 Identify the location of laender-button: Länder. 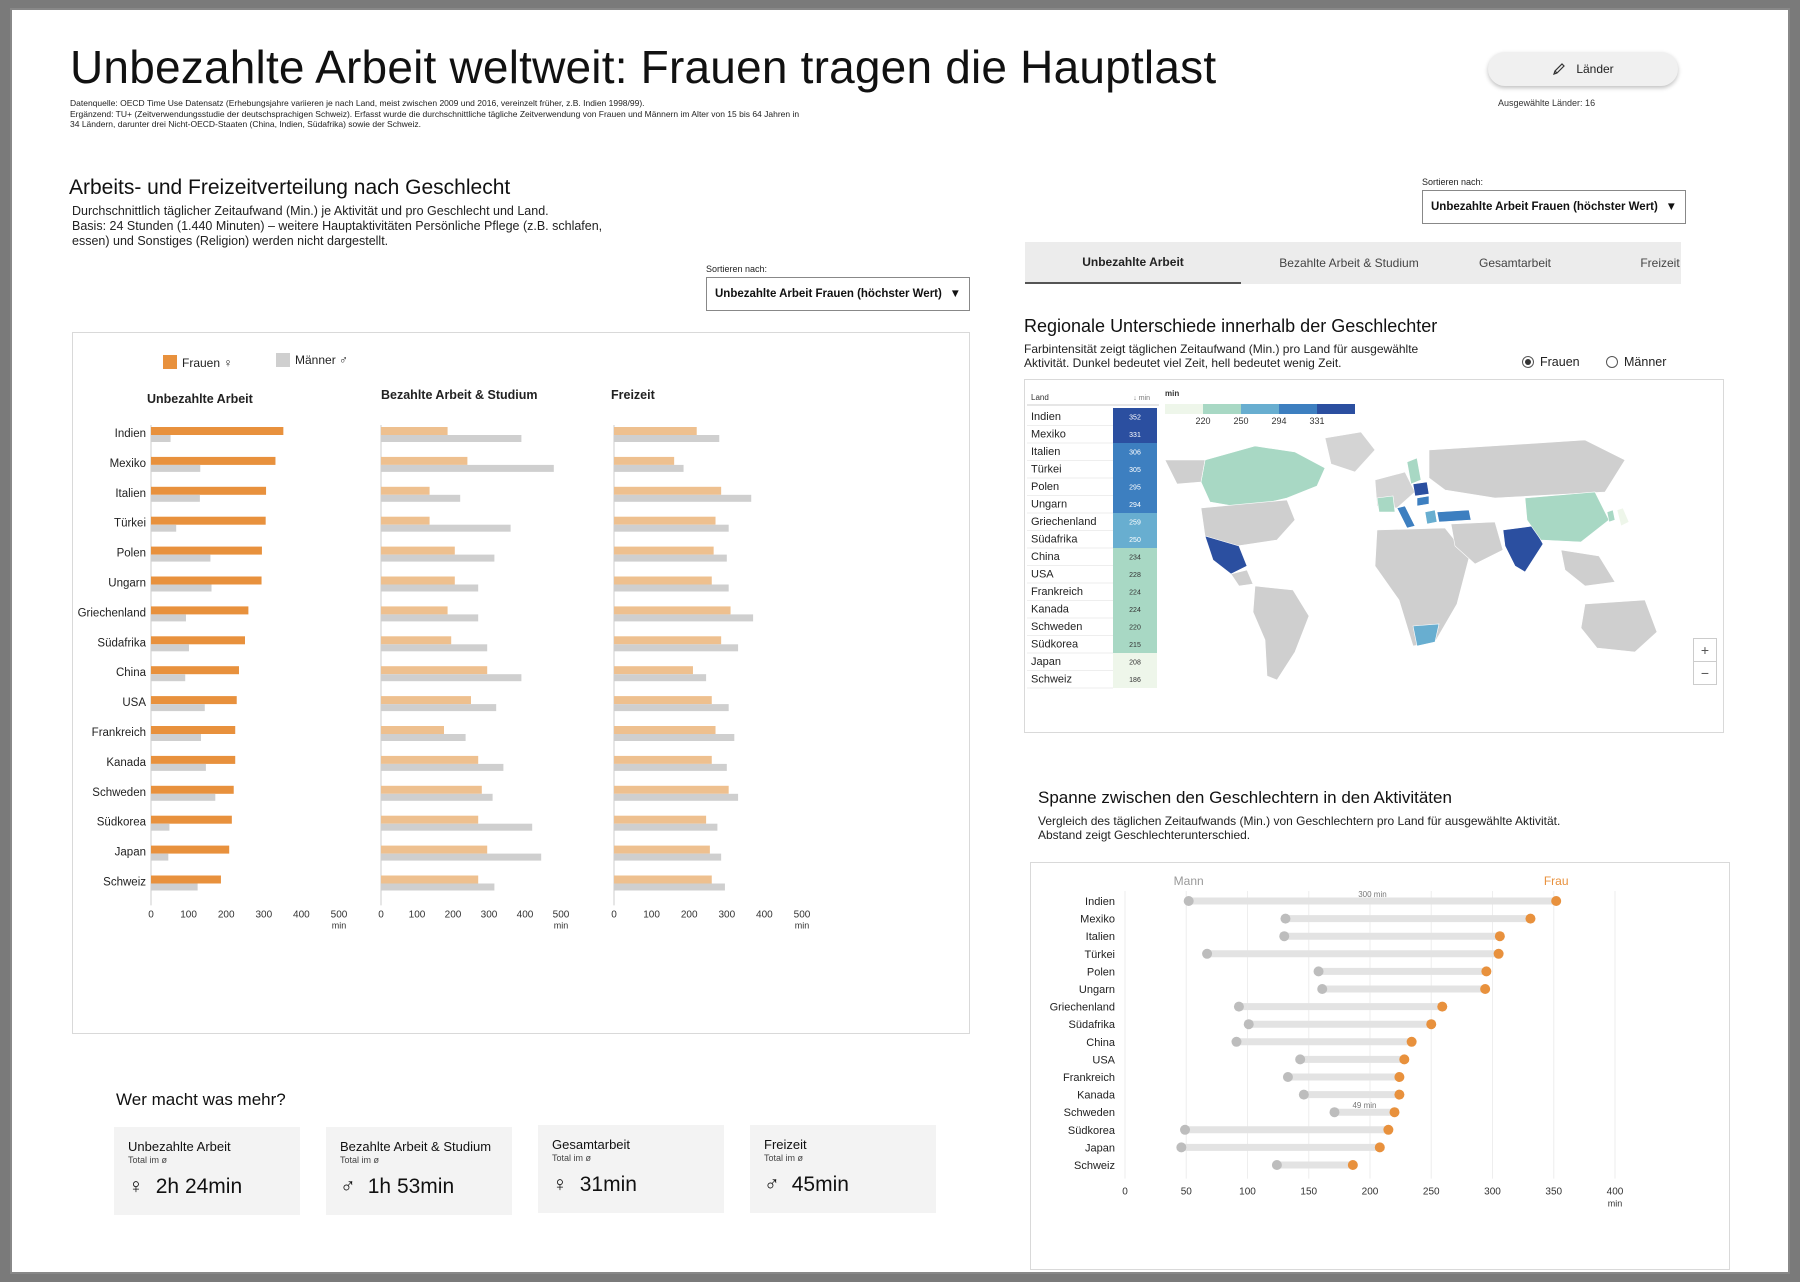
(1583, 69).